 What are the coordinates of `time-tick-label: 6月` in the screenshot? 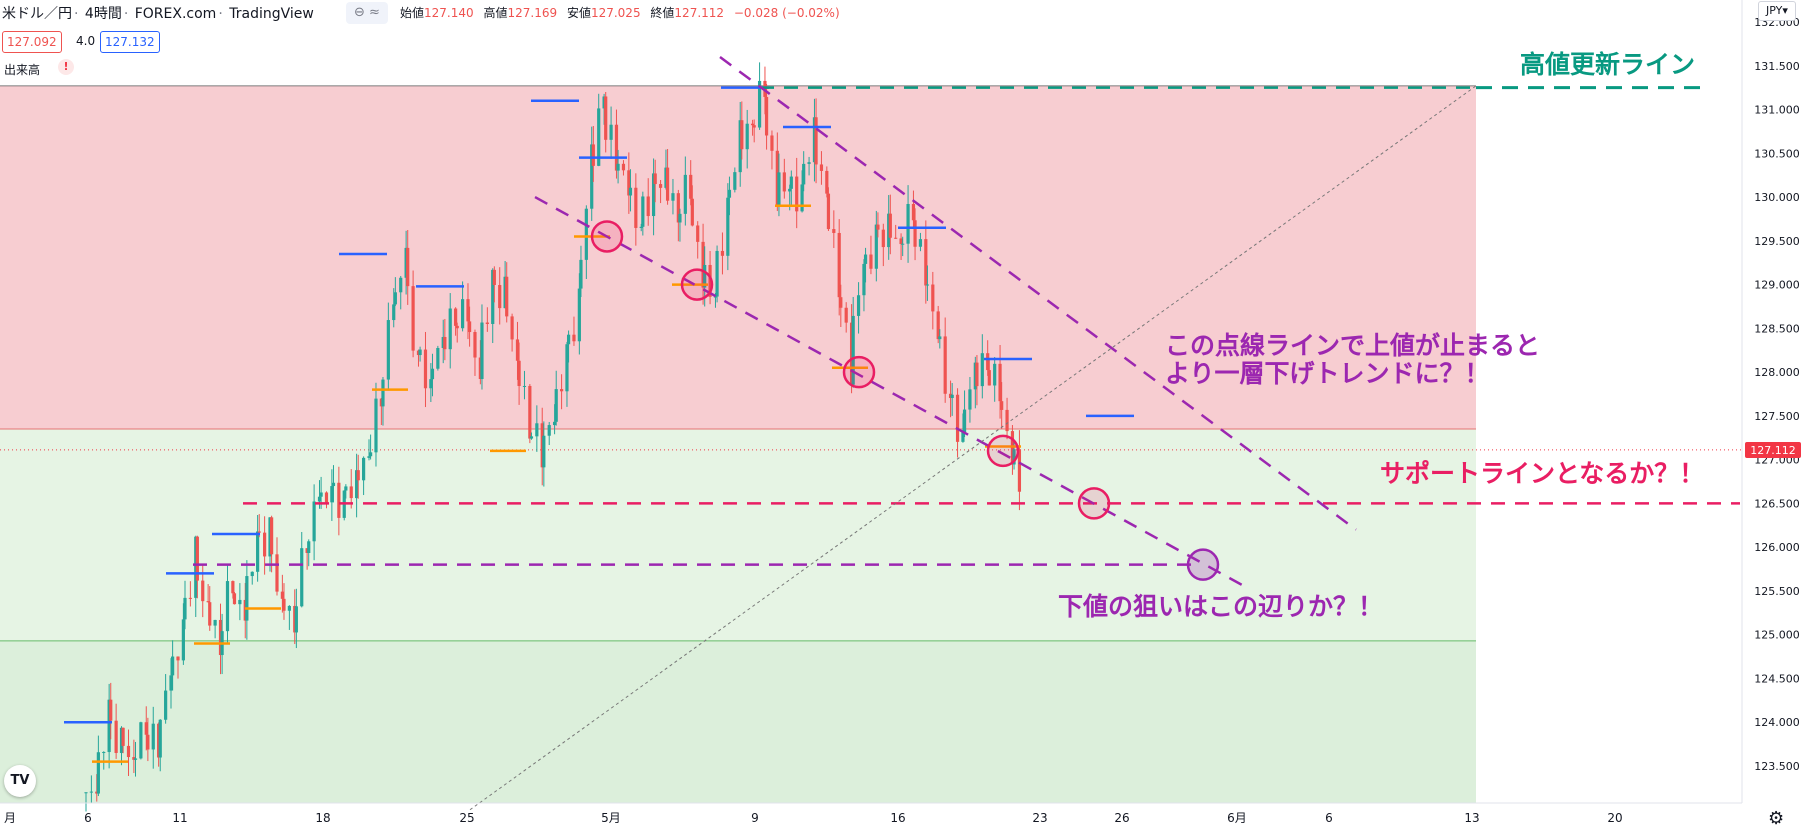 It's located at (1237, 818).